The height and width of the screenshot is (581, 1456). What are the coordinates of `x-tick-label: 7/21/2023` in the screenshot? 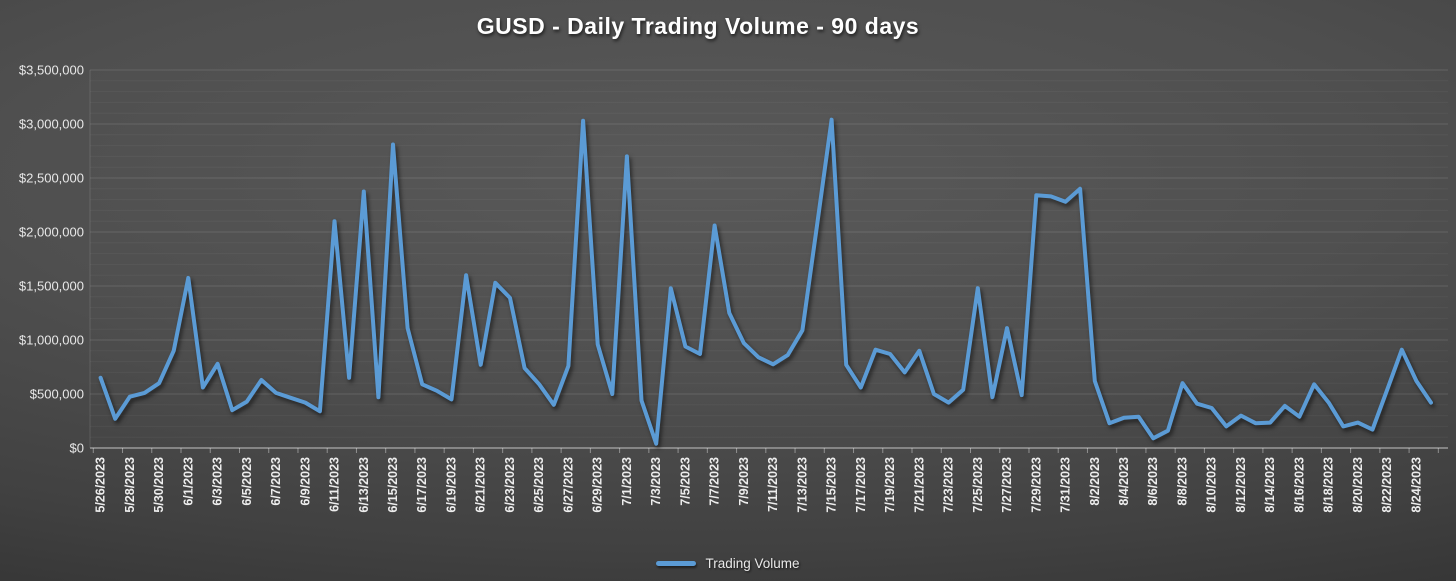 It's located at (919, 485).